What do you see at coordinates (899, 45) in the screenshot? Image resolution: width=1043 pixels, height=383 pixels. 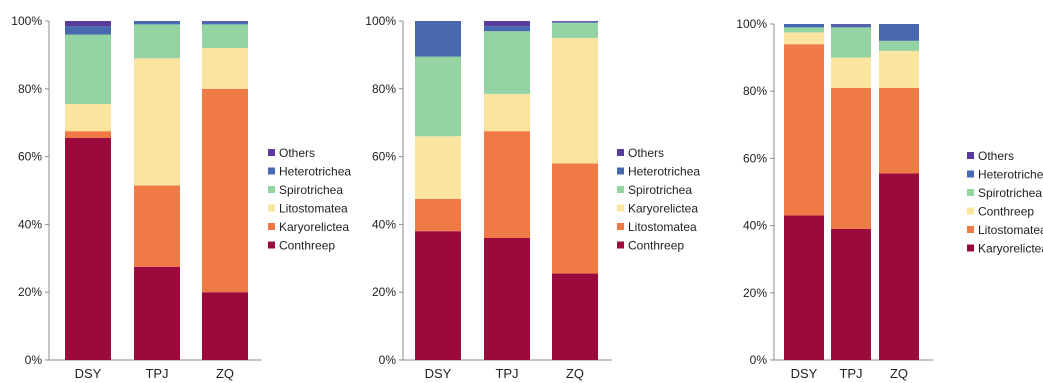 I see `bar-segment-zq-spirotrichea` at bounding box center [899, 45].